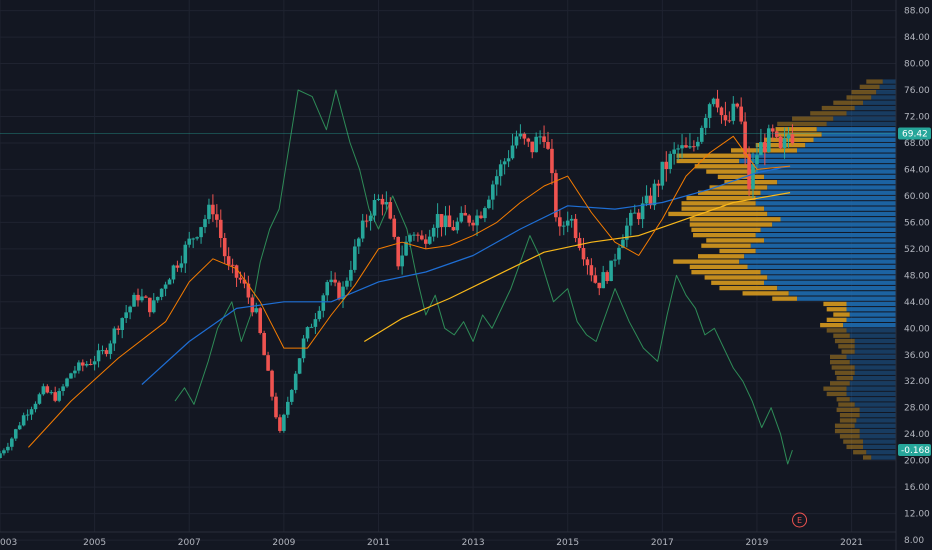  What do you see at coordinates (431, 543) in the screenshot?
I see `time-axis: 003 2005 2007 2009 2011 2013 2015 2017 2019 2021` at bounding box center [431, 543].